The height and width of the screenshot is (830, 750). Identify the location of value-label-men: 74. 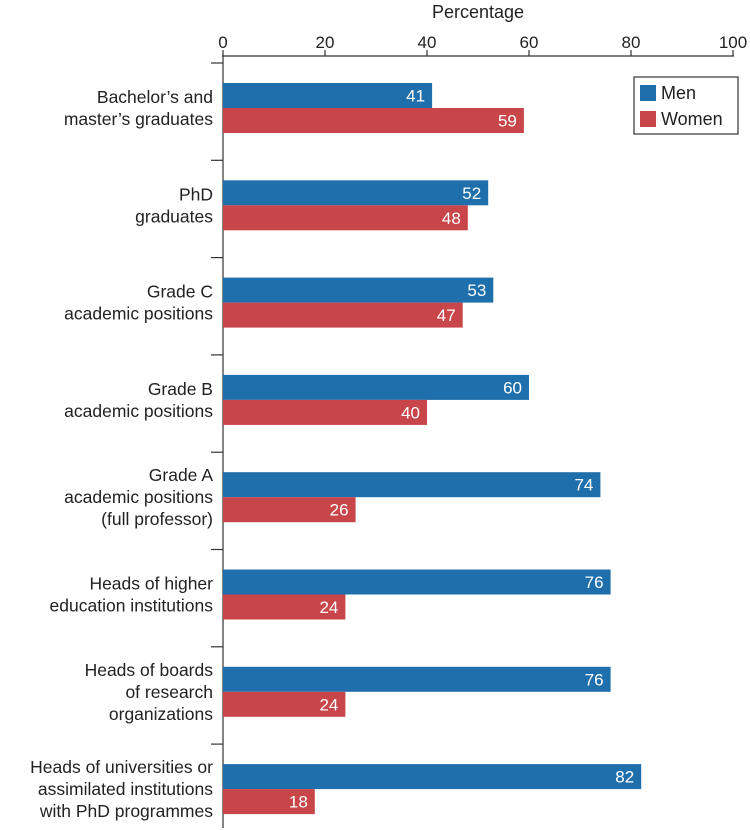
(583, 485).